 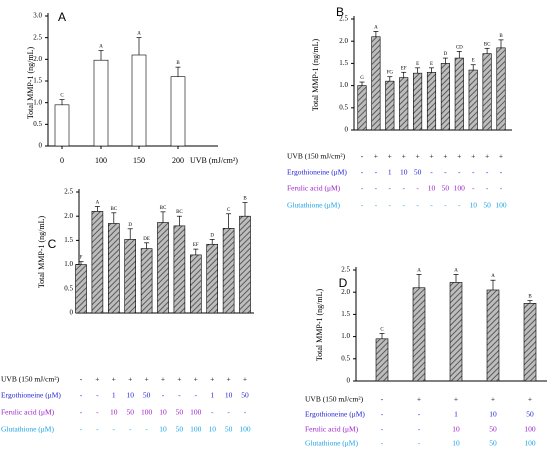 I want to click on significance-letter: C, so click(x=382, y=329).